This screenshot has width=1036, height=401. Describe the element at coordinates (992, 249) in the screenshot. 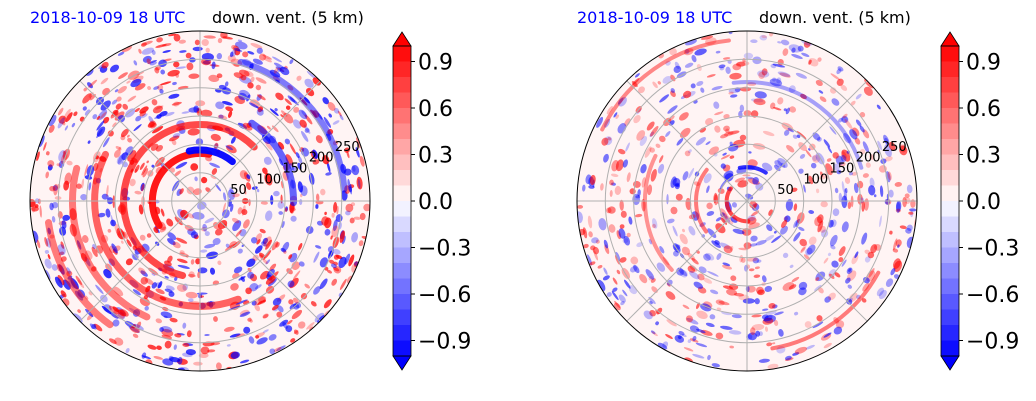

I see `colorbar-tick-label: −0.3` at that location.